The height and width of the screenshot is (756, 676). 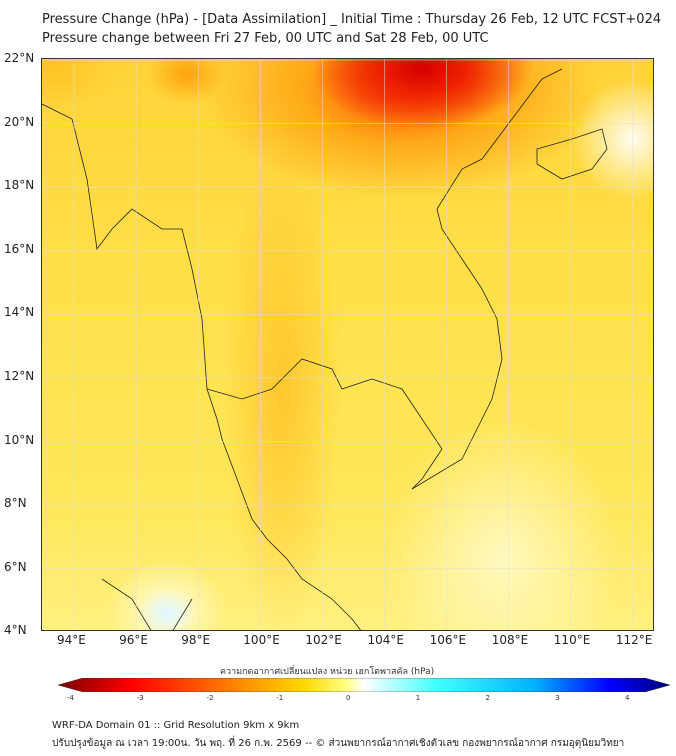 What do you see at coordinates (210, 698) in the screenshot?
I see `colorbar-tick-label: -2` at bounding box center [210, 698].